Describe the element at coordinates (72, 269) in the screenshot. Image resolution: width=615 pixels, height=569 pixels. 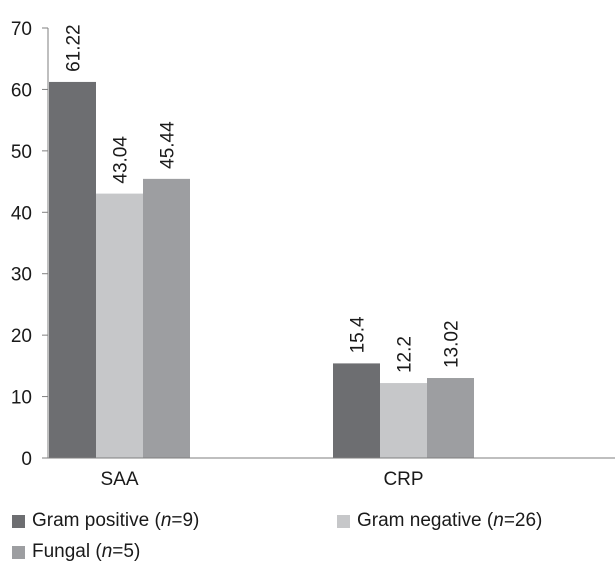
I see `bar-saa-gram-positive` at that location.